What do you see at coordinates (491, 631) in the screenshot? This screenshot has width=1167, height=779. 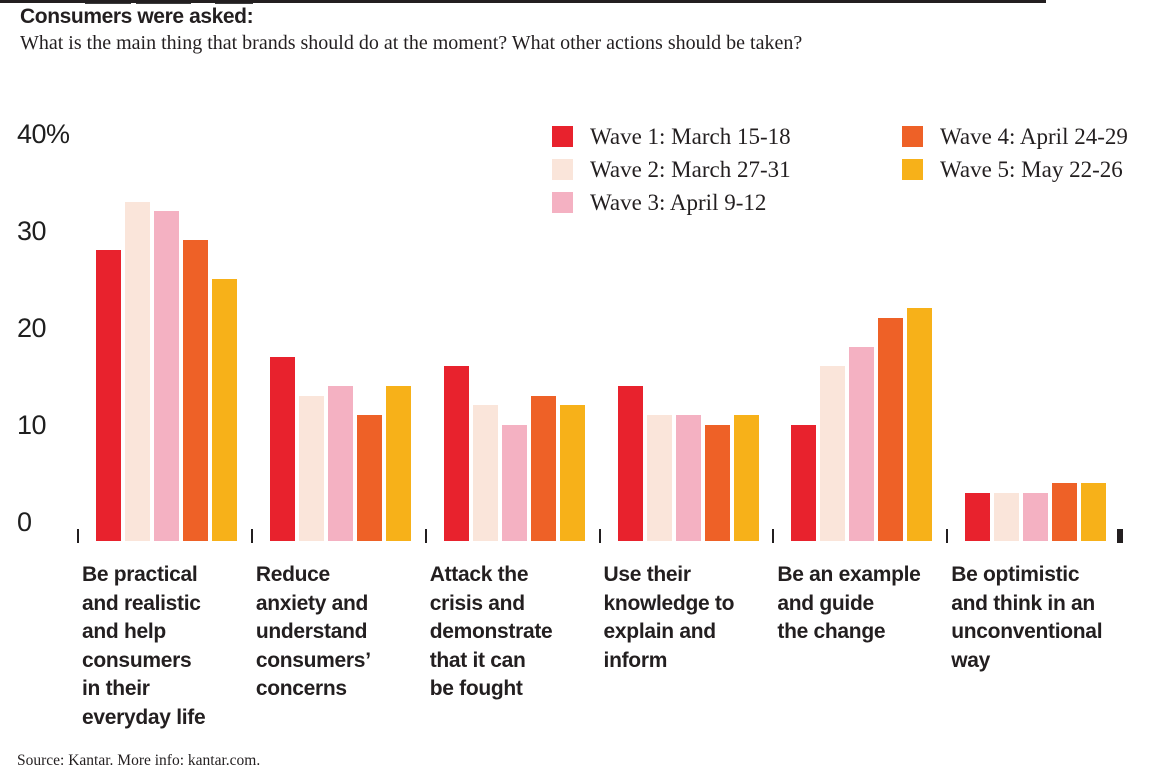 I see `category-label-line: demonstrate` at bounding box center [491, 631].